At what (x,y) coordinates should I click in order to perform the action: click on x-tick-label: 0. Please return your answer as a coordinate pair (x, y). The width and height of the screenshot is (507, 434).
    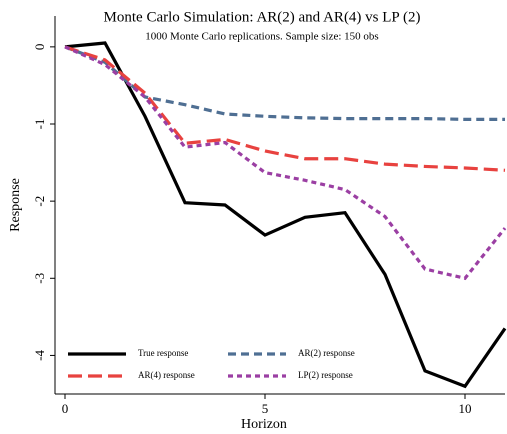
    Looking at the image, I should click on (65, 408).